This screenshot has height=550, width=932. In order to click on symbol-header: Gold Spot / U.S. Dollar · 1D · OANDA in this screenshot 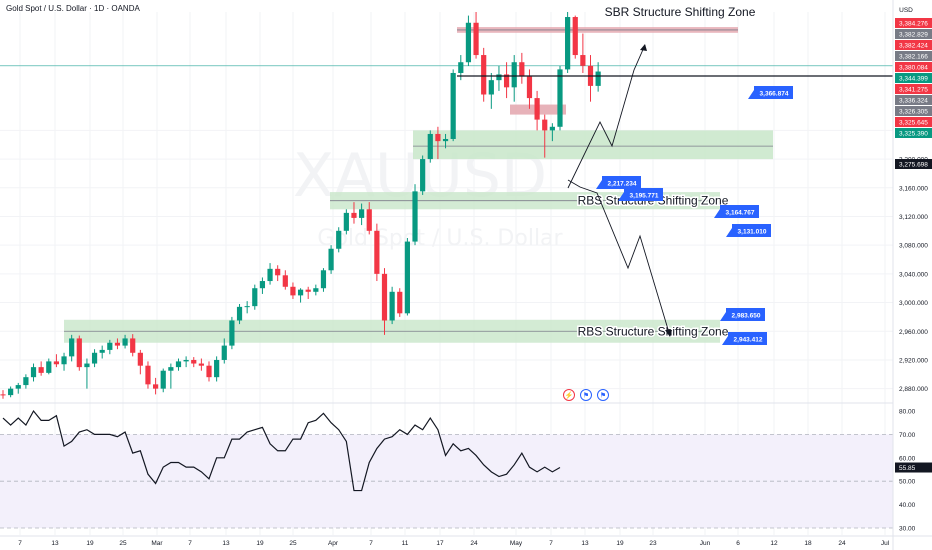, I will do `click(73, 8)`.